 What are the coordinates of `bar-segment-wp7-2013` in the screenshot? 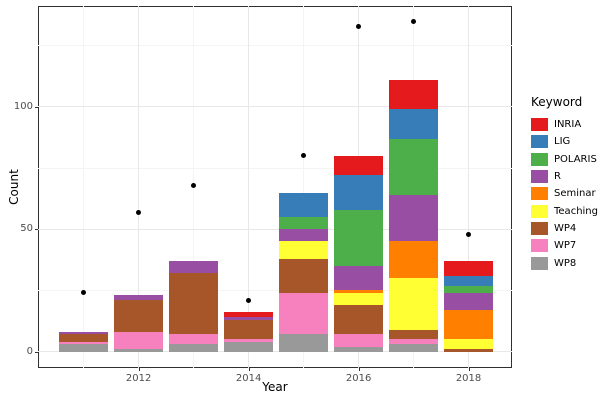 It's located at (193, 339).